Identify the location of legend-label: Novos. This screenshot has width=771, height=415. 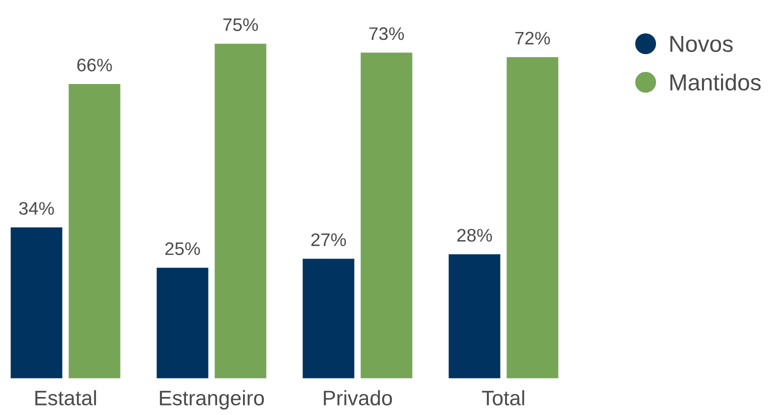
(701, 44).